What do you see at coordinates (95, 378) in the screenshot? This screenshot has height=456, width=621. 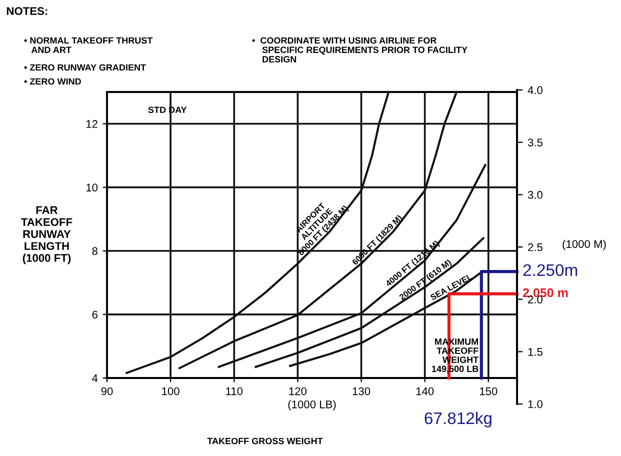 I see `y-tick-label: 4` at bounding box center [95, 378].